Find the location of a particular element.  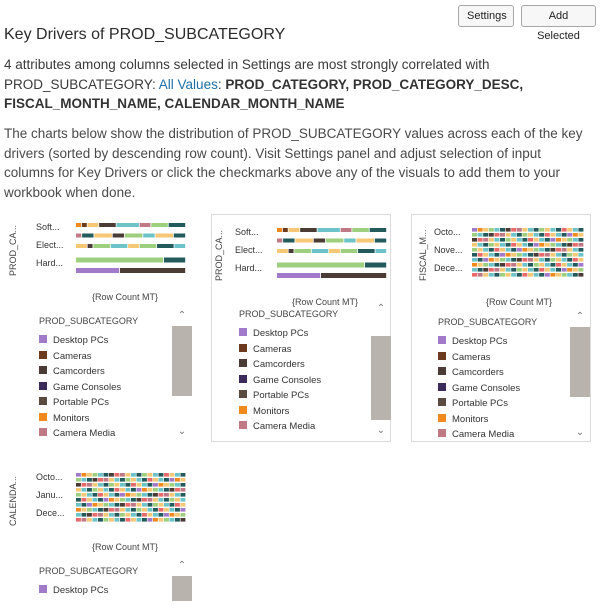

settings-button: Settings is located at coordinates (486, 16).